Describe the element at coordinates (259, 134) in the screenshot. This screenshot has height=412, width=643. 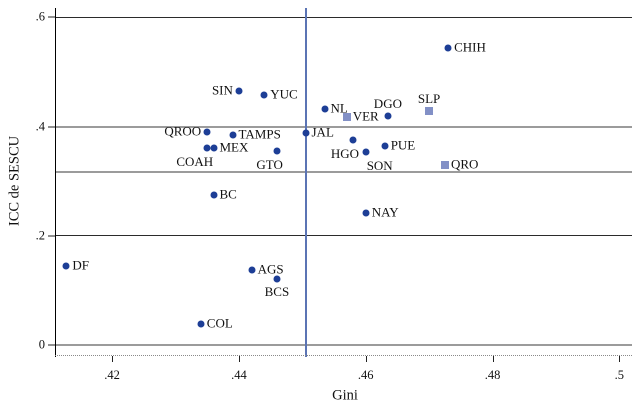
I see `point-label-tamps: TAMPS` at that location.